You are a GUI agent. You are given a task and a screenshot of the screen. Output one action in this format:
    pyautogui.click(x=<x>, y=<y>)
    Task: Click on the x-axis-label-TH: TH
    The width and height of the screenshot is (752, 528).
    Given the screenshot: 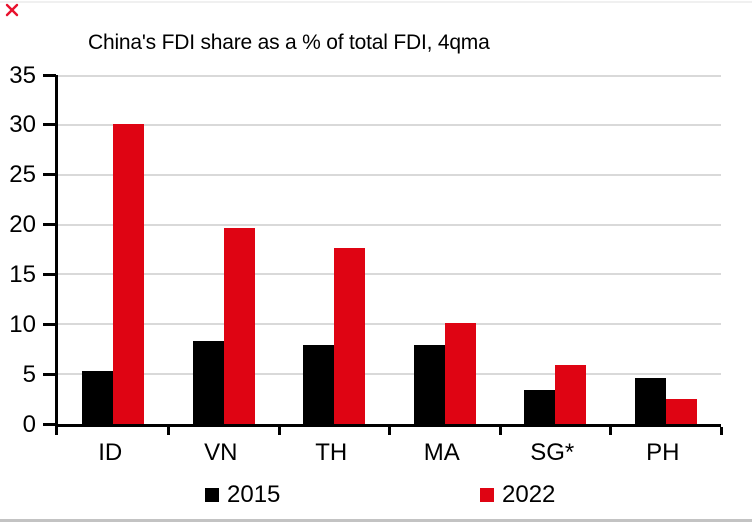 What is the action you would take?
    pyautogui.click(x=331, y=452)
    